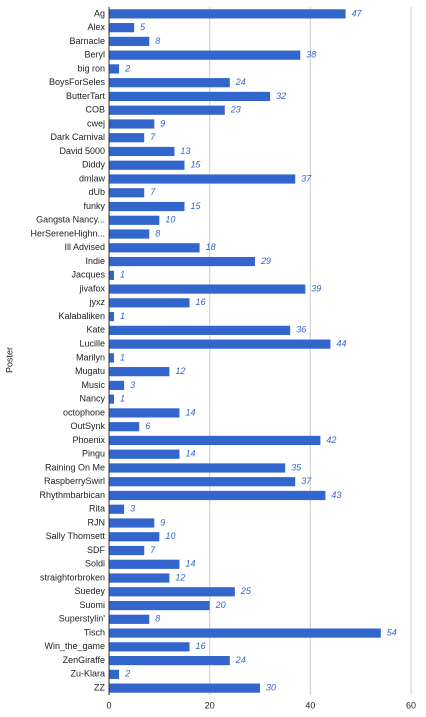  Describe the element at coordinates (94, 206) in the screenshot. I see `y-tick-label: funky` at that location.